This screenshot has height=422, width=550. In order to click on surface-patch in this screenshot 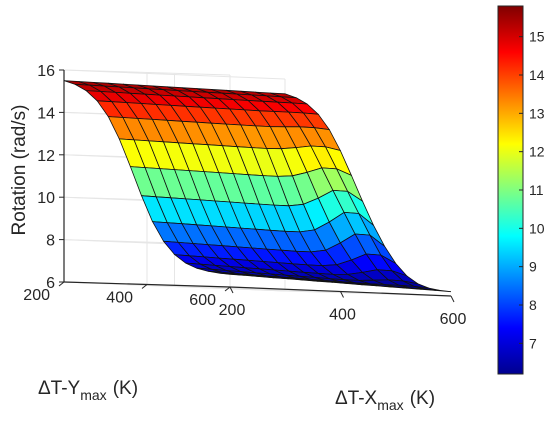, I will do `click(438, 290)`.